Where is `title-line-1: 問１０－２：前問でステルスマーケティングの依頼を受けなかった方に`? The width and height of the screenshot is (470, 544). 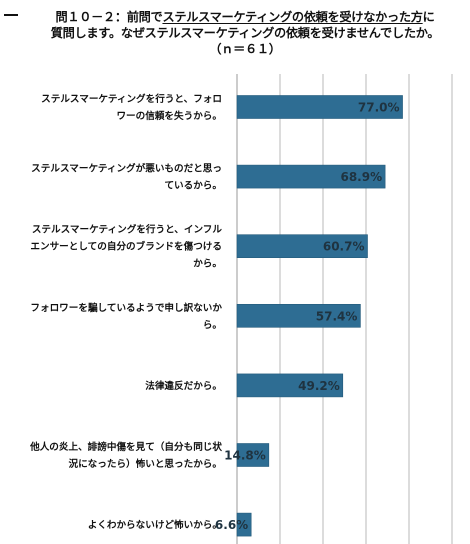
title-line-1: 問１０－２：前問でステルスマーケティングの依頼を受けなかった方に is located at coordinates (245, 17).